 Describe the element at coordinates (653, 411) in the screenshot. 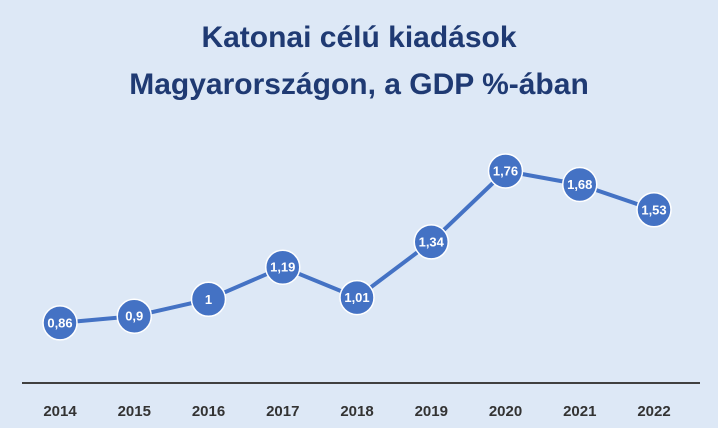

I see `x-tick-2022: 2022` at that location.